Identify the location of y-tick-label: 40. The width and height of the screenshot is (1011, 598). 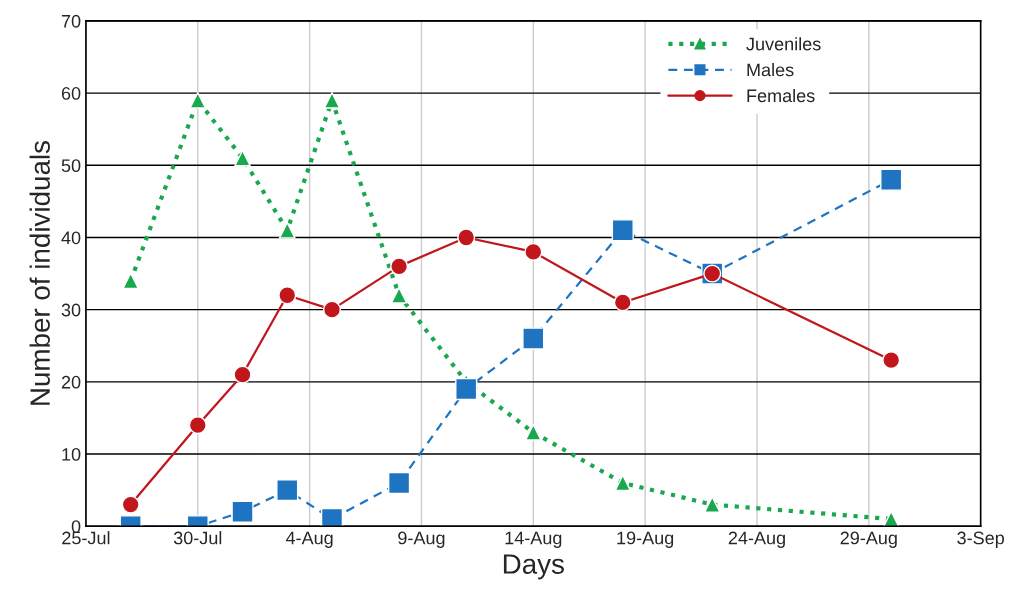
(71, 238).